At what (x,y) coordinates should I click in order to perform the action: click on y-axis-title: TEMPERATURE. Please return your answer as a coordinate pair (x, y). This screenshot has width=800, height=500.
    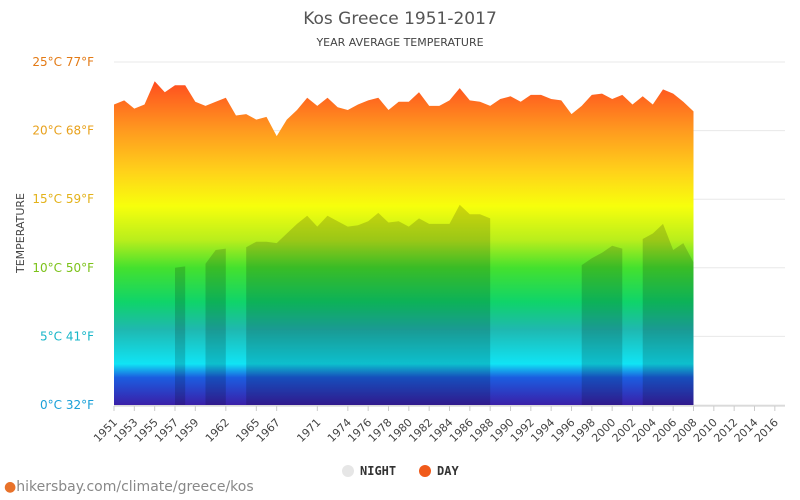
    Looking at the image, I should click on (20, 233).